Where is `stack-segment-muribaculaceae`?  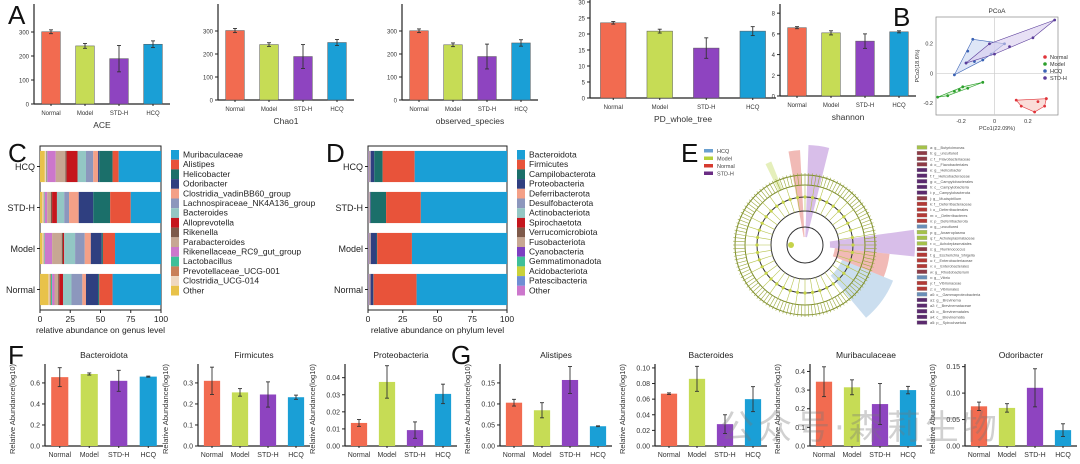 stack-segment-muribaculaceae is located at coordinates (138, 248).